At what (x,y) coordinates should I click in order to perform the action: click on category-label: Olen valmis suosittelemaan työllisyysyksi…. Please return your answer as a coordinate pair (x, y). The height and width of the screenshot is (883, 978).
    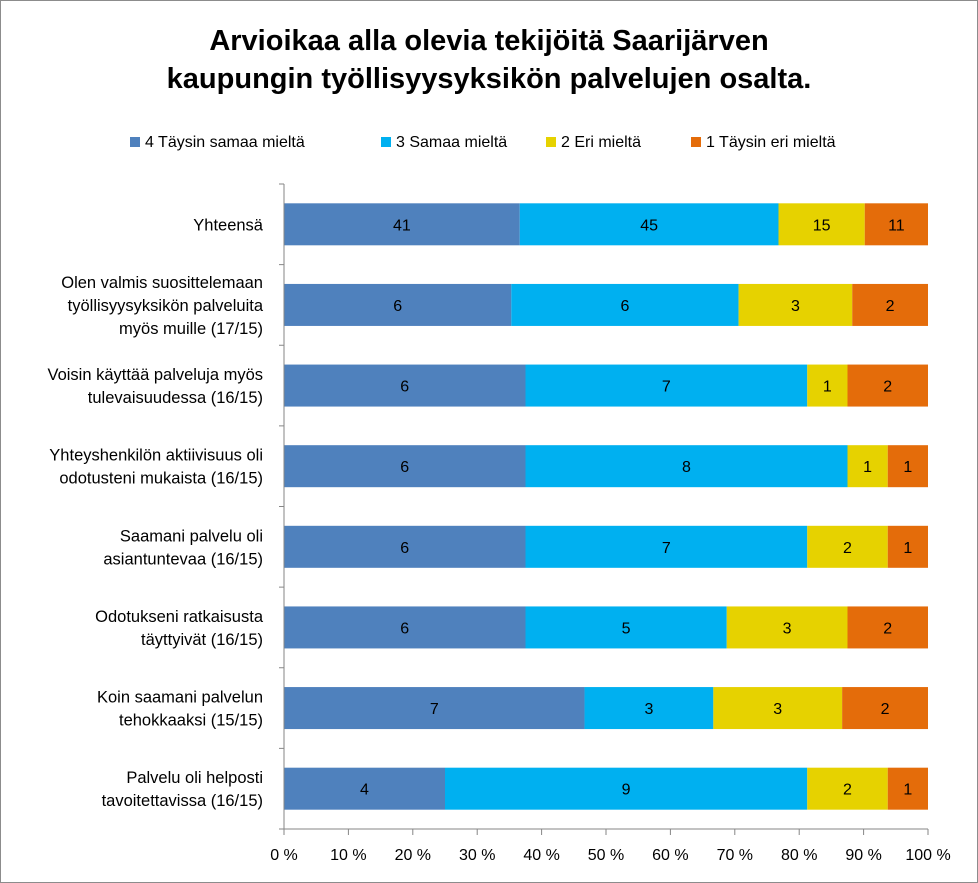
    Looking at the image, I should click on (162, 306).